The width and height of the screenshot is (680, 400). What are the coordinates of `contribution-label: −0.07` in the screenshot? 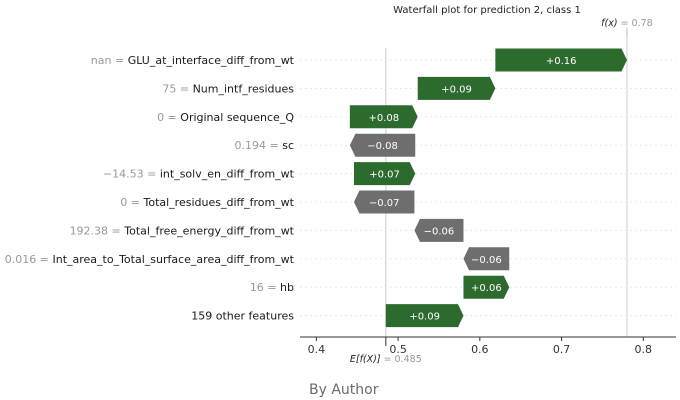 It's located at (384, 203).